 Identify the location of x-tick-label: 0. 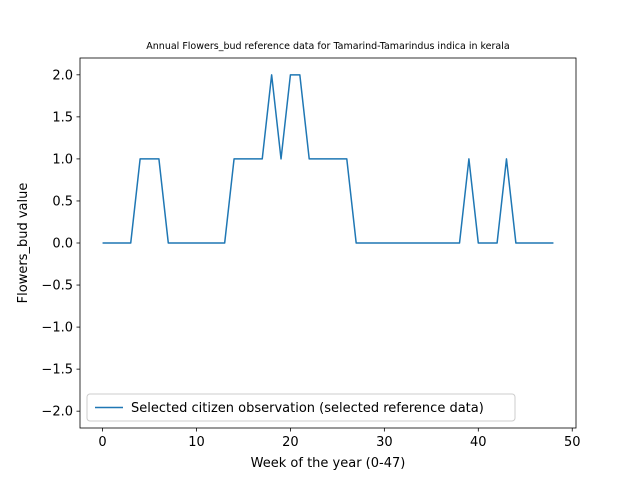
(102, 442).